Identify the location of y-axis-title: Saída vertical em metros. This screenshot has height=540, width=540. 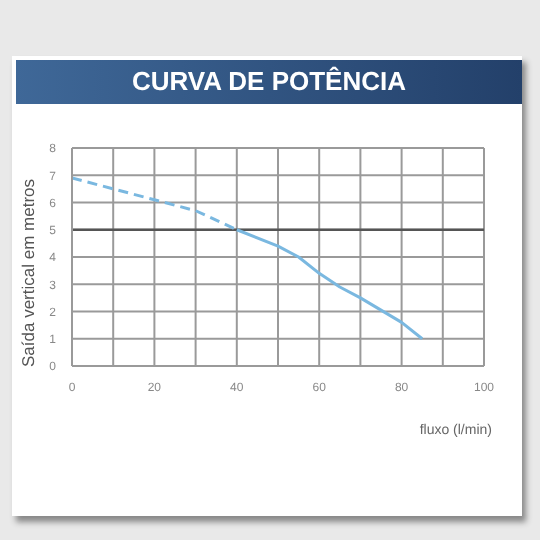
(28, 272).